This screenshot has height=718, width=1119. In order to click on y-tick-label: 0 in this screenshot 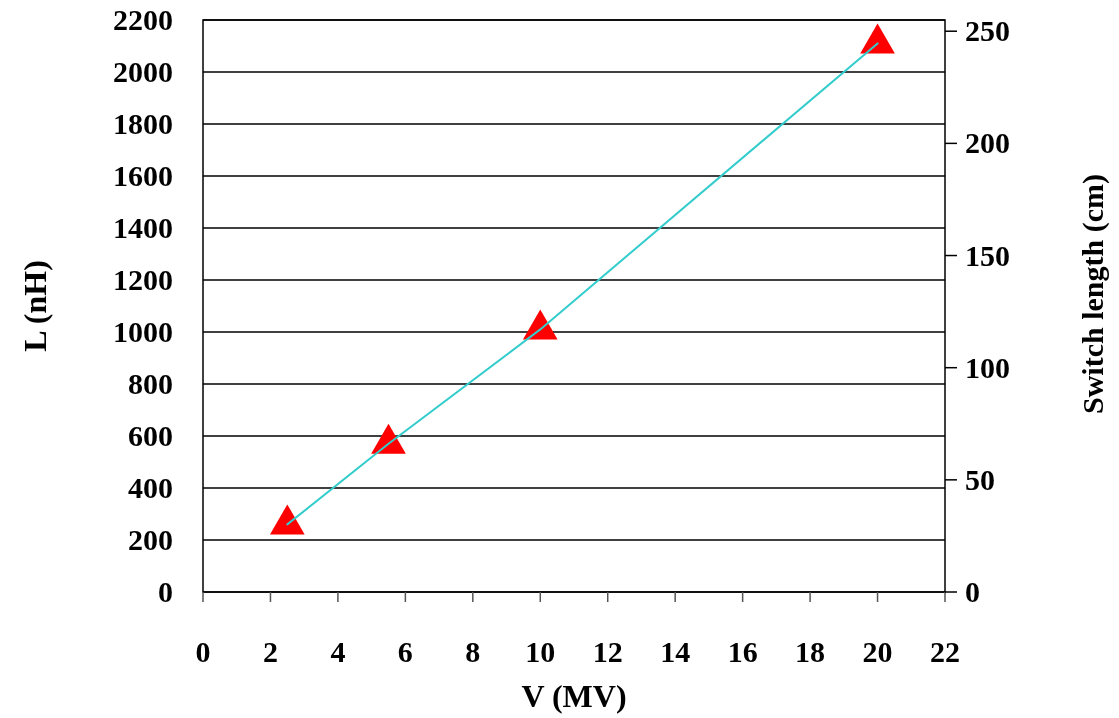, I will do `click(165, 591)`.